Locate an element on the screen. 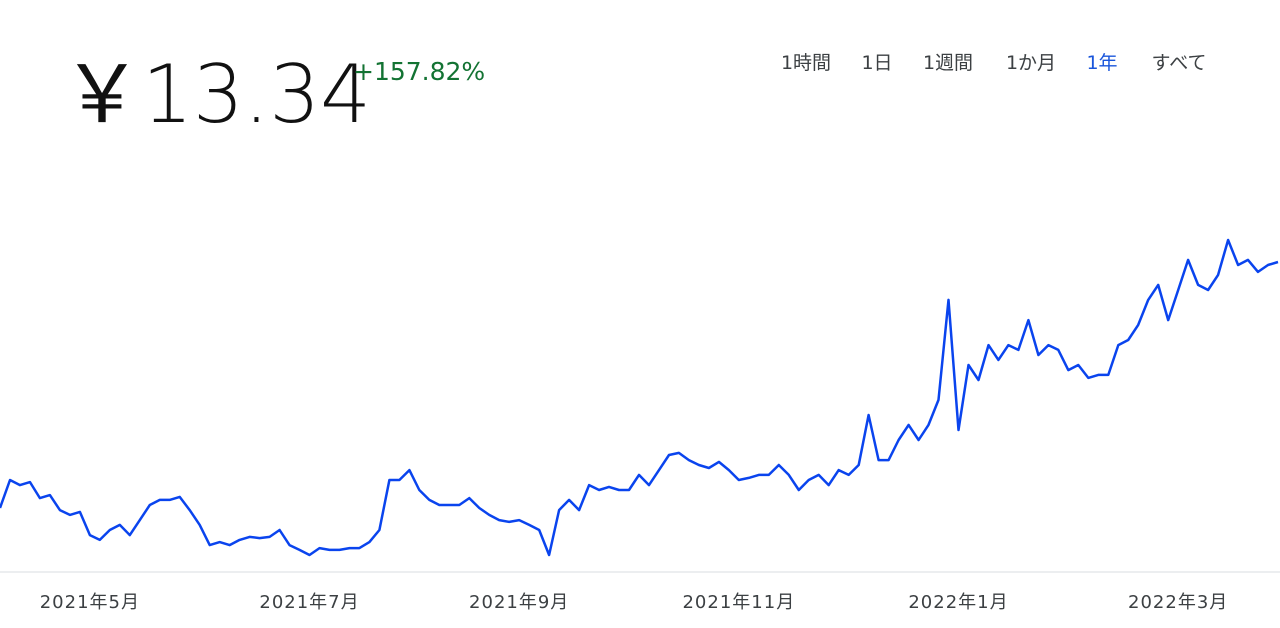  x-tick-label: 2021年5月 is located at coordinates (90, 602).